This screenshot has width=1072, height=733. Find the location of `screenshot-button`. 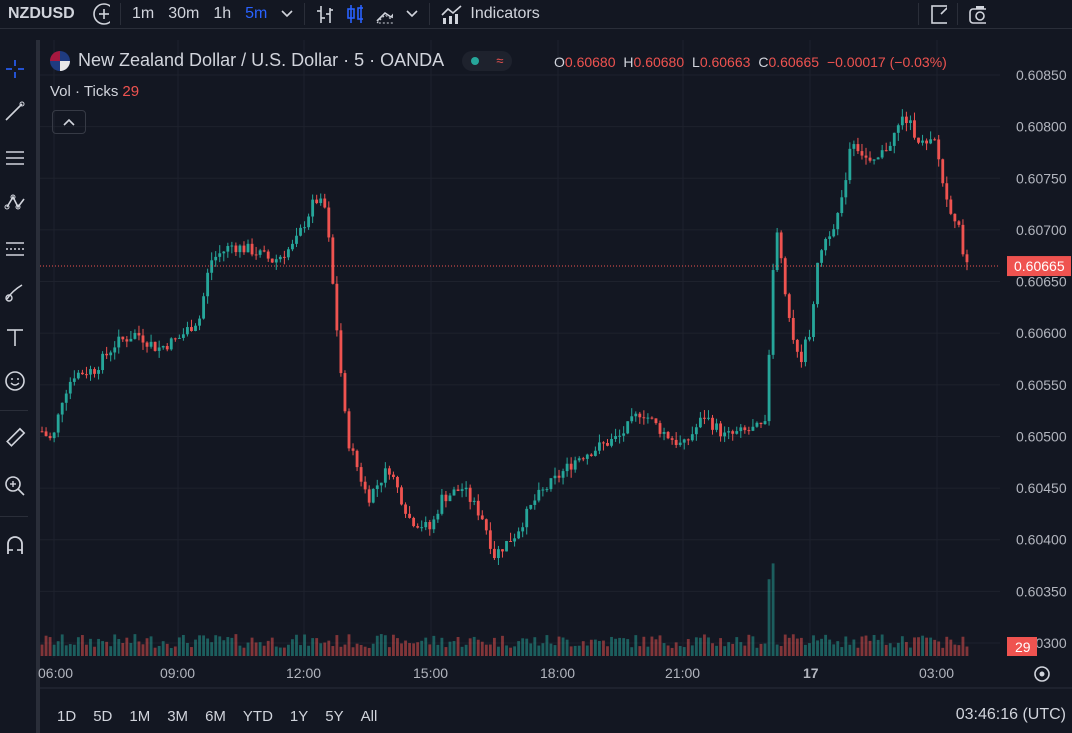

screenshot-button is located at coordinates (977, 14).